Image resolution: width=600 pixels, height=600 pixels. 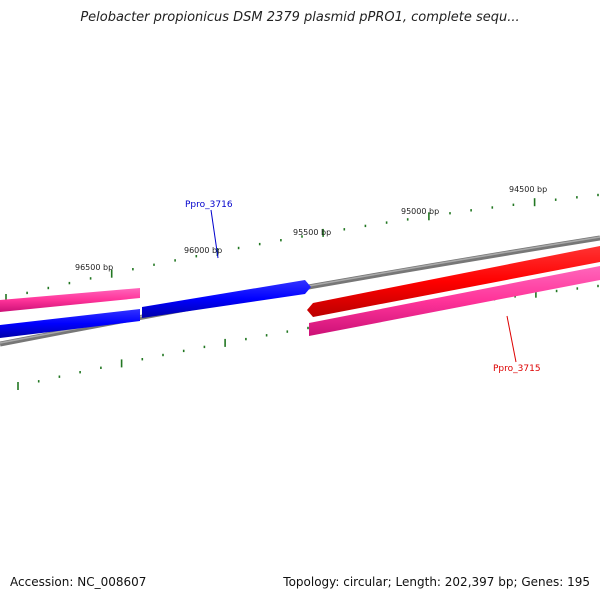 What do you see at coordinates (454, 301) in the screenshot?
I see `feature-band-lower` at bounding box center [454, 301].